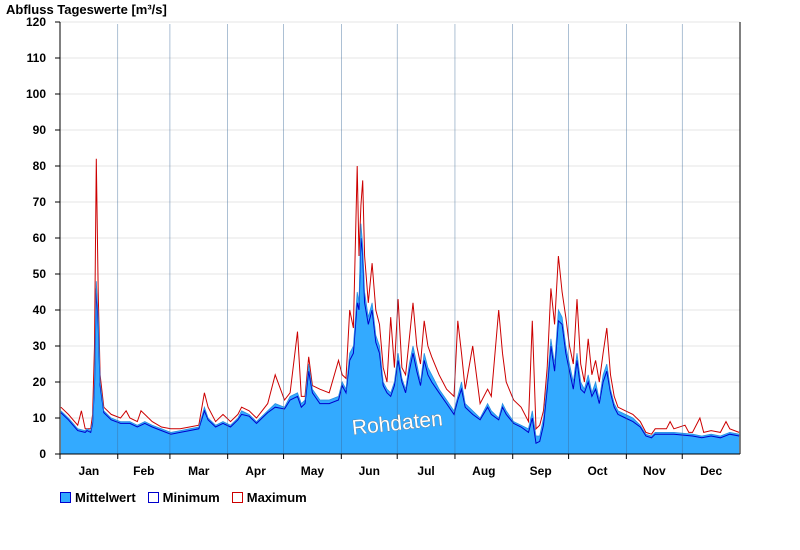  Describe the element at coordinates (40, 382) in the screenshot. I see `y-tick-label-20: 20` at that location.